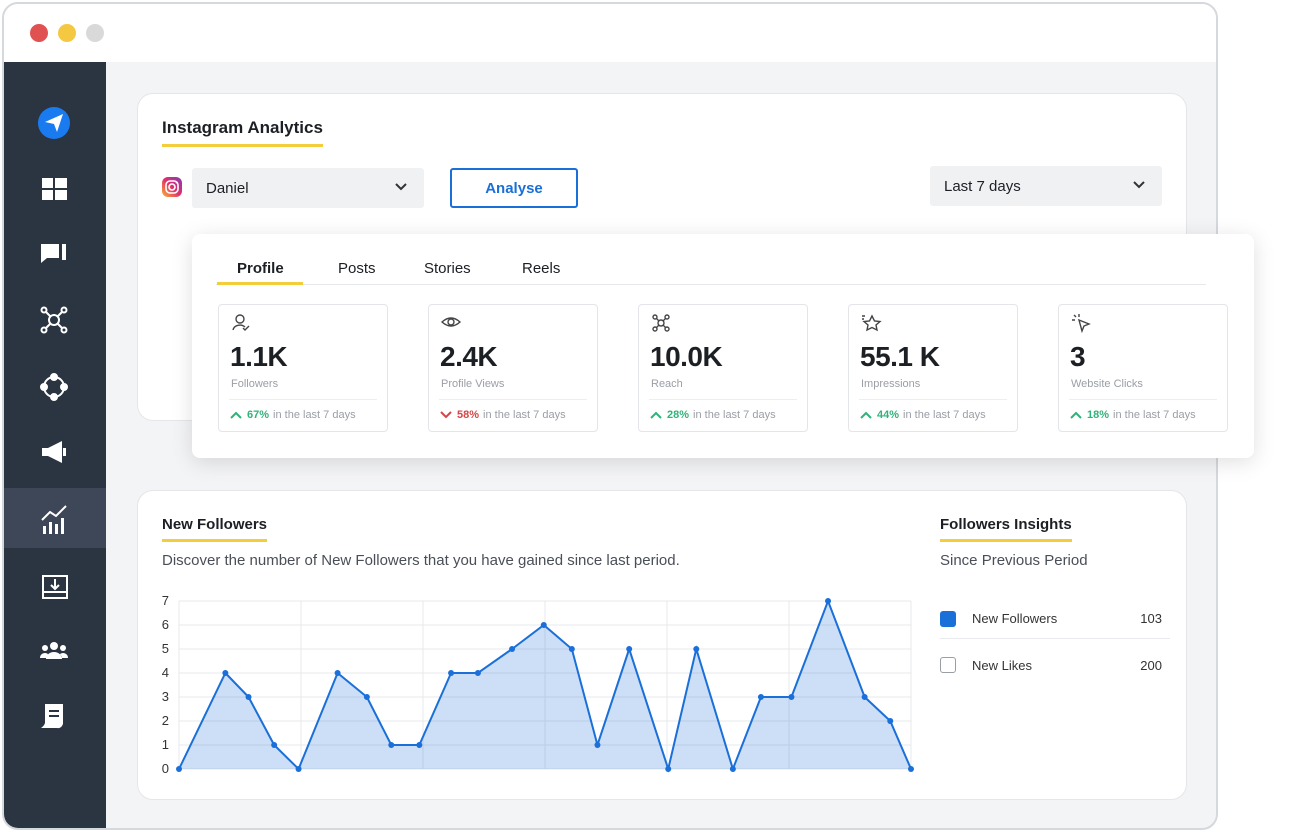 The height and width of the screenshot is (832, 1302). I want to click on social-icon, so click(54, 387).